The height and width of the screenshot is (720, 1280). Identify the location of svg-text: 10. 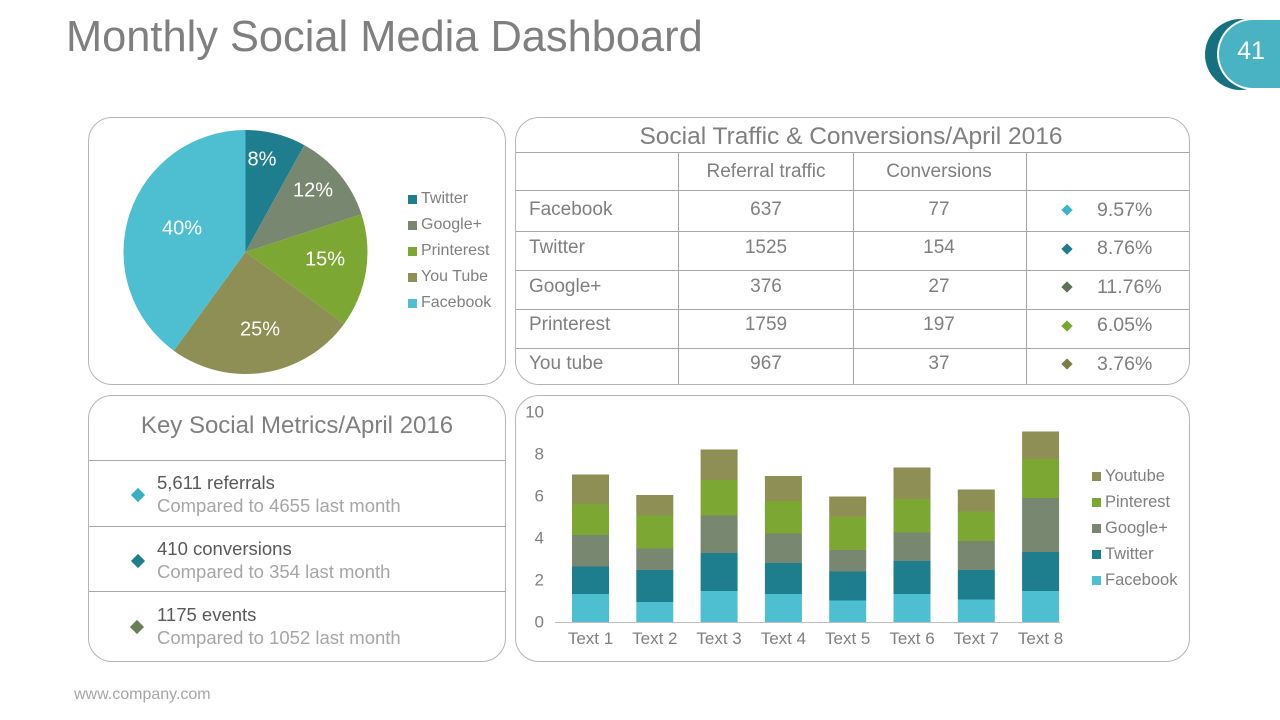
(534, 412).